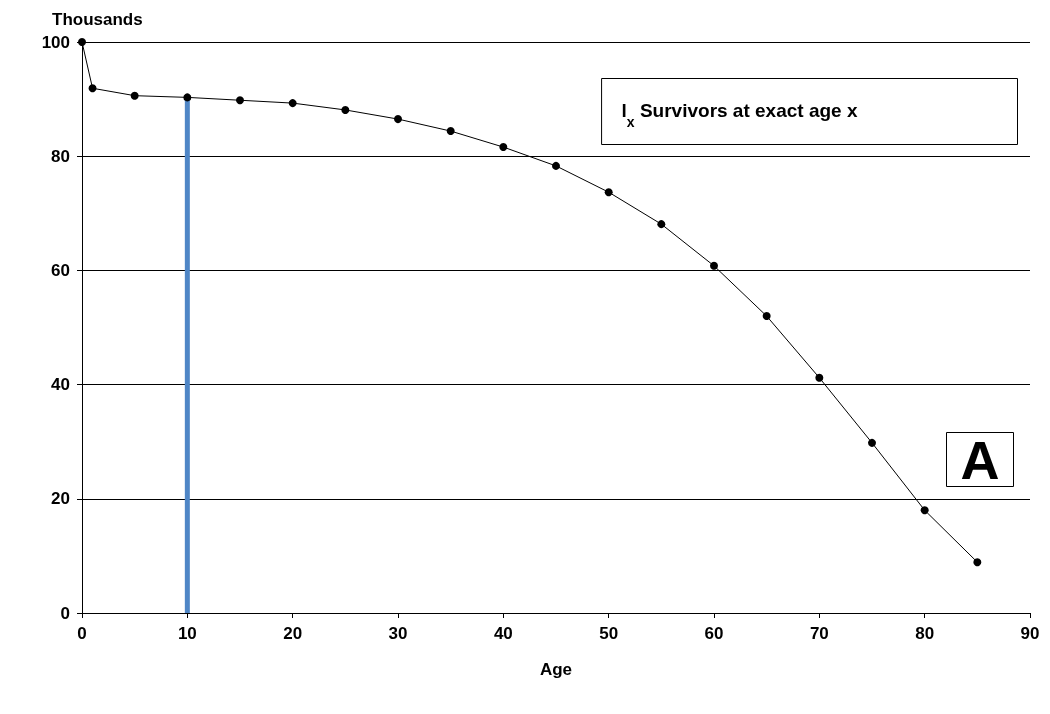 The height and width of the screenshot is (714, 1050). I want to click on y-tick-label: 40, so click(60, 385).